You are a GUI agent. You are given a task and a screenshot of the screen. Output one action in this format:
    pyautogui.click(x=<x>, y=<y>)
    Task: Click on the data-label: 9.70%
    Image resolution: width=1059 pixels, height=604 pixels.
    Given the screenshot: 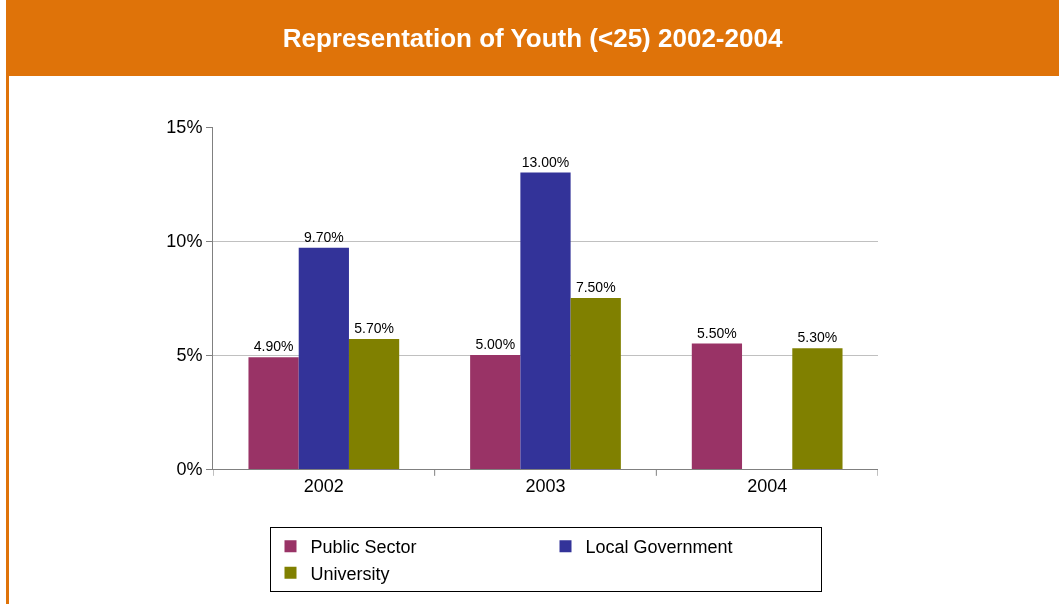 What is the action you would take?
    pyautogui.click(x=323, y=236)
    